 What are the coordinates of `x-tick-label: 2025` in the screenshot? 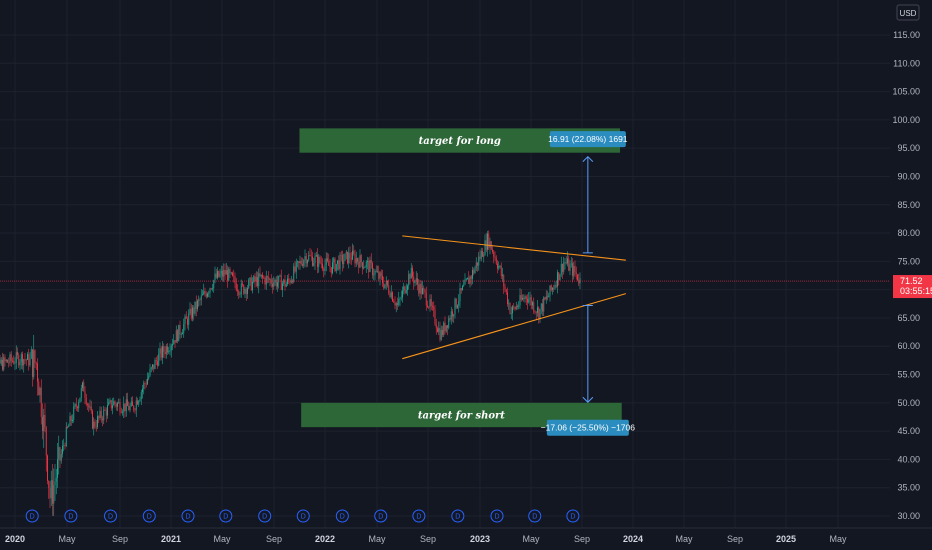 It's located at (786, 539).